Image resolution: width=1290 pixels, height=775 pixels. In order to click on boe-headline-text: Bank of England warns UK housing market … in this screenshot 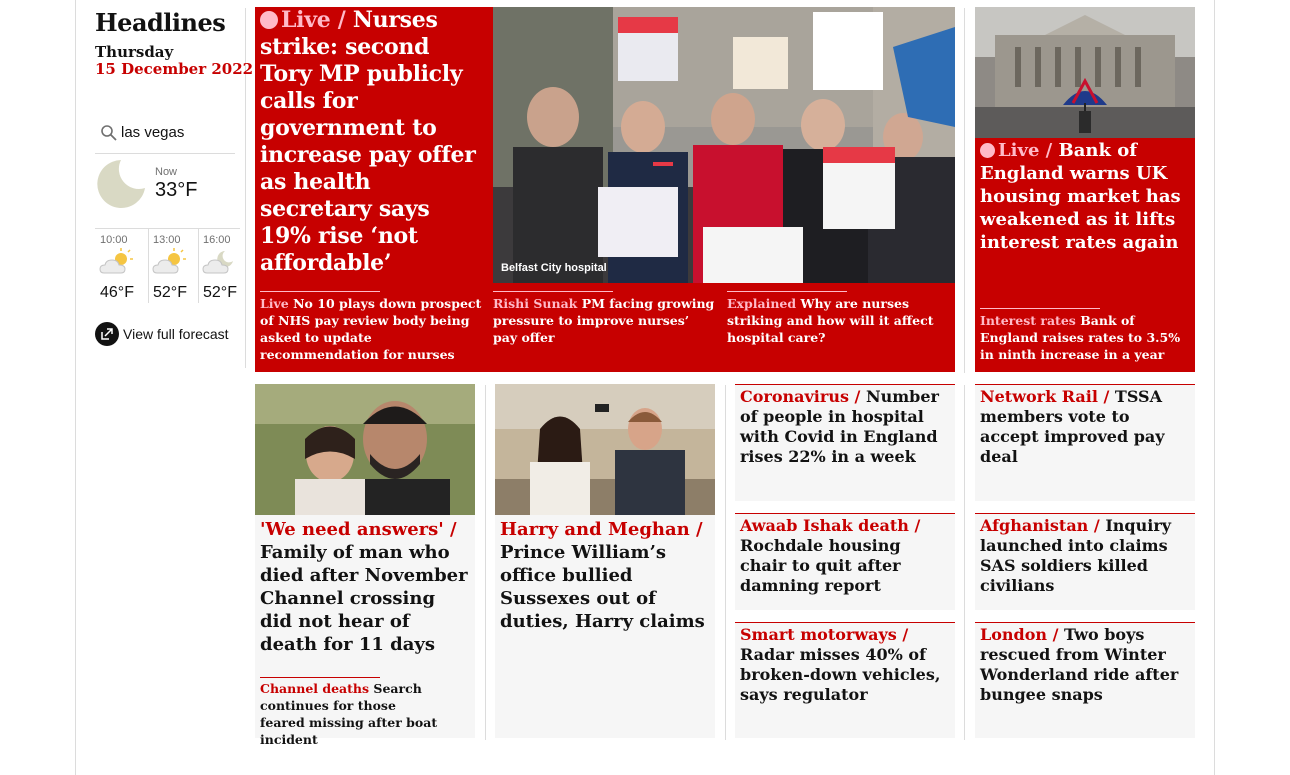, I will do `click(1080, 196)`.